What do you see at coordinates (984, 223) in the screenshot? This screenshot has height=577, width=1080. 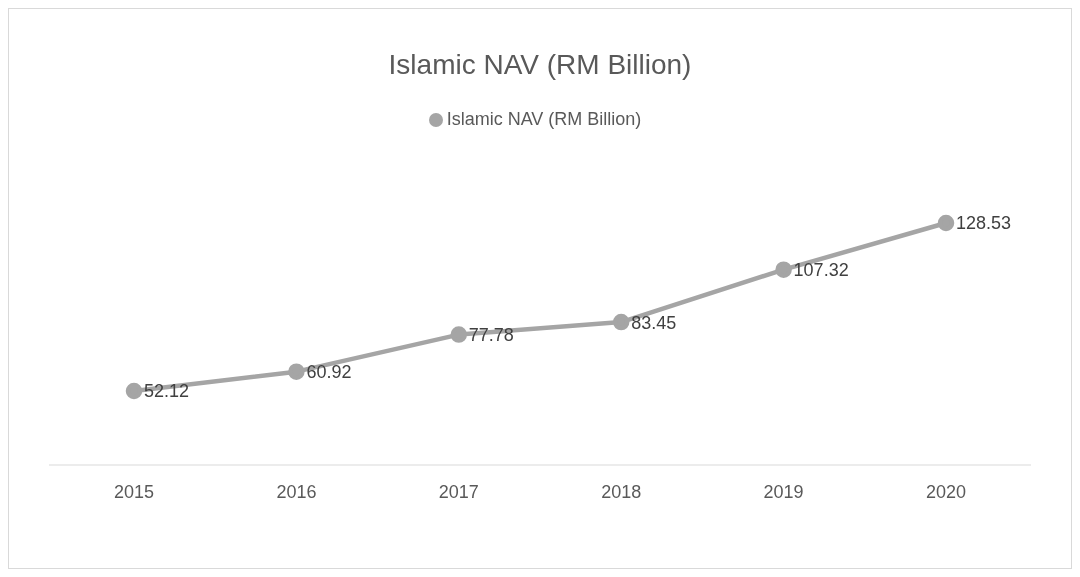 I see `data-label: 128.53` at bounding box center [984, 223].